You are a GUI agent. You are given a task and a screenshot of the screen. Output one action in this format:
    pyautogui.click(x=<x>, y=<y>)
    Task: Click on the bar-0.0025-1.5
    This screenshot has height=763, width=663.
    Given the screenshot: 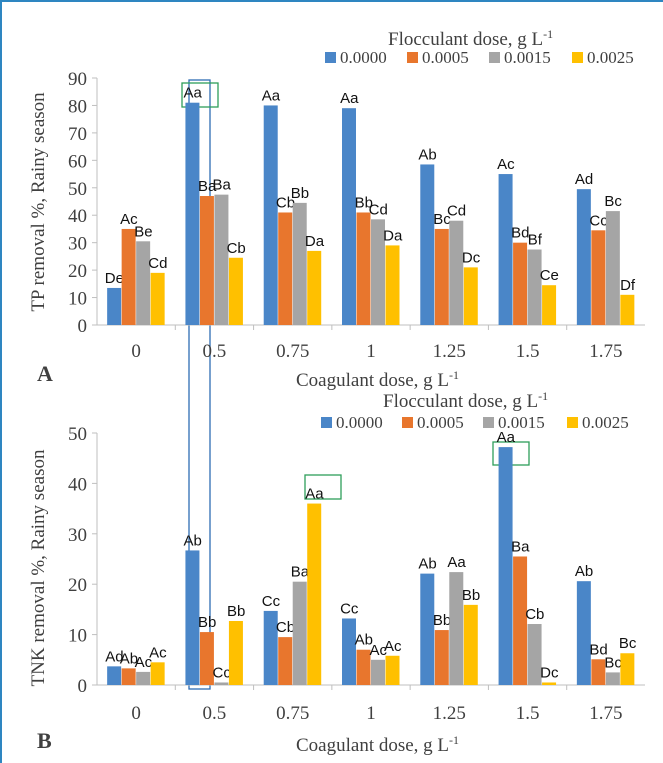 What is the action you would take?
    pyautogui.click(x=549, y=683)
    